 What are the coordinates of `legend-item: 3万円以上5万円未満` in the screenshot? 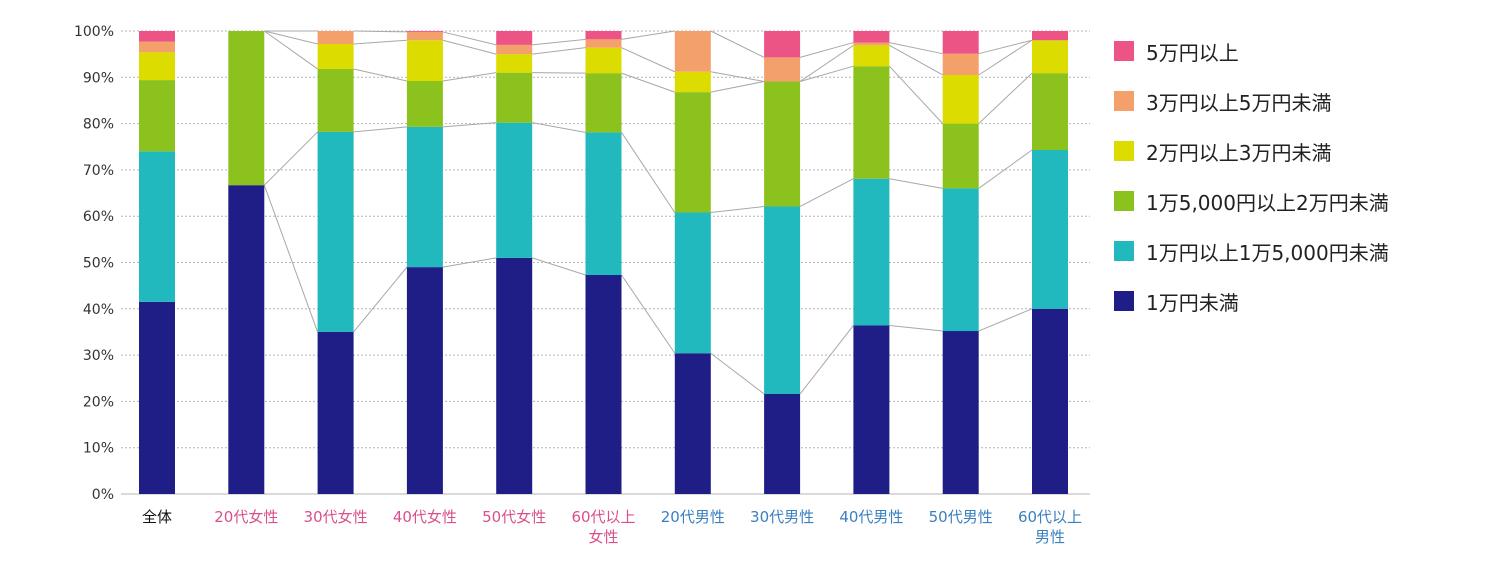 It's located at (1251, 101).